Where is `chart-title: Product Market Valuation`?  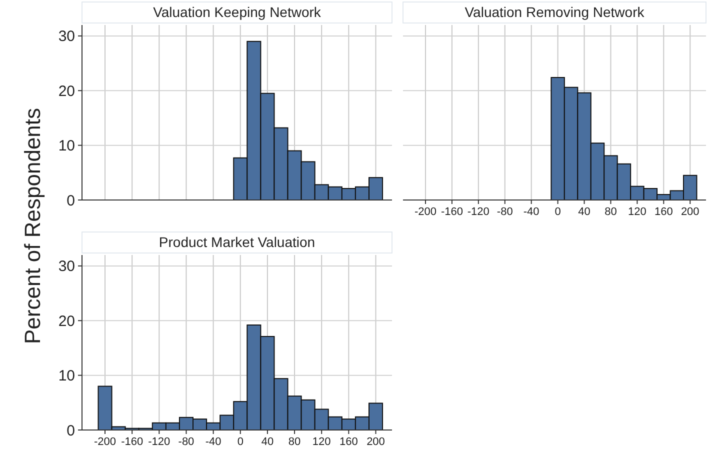
chart-title: Product Market Valuation is located at coordinates (237, 242).